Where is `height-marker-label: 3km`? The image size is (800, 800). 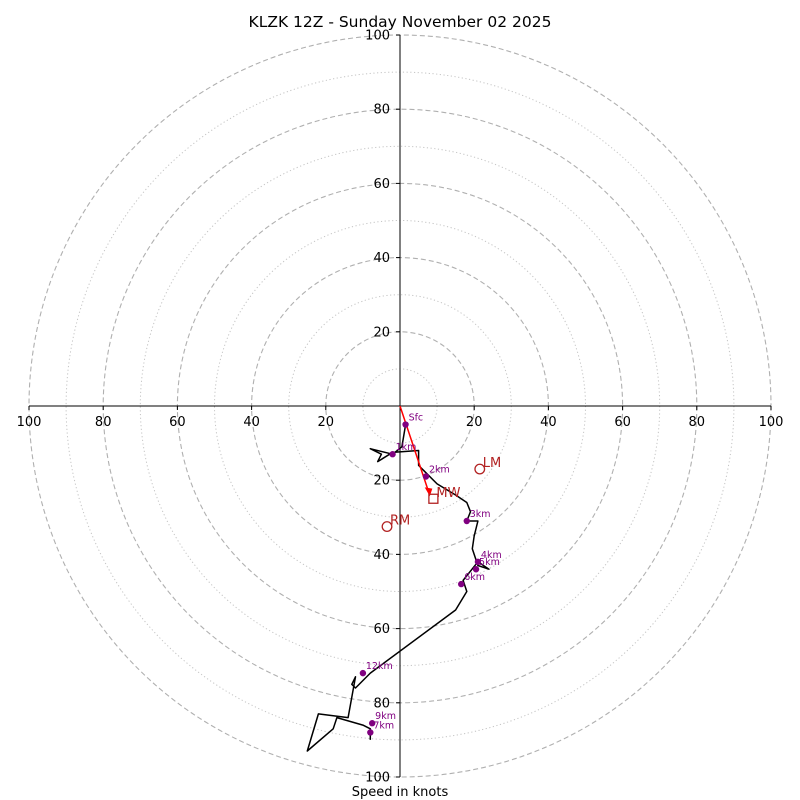
height-marker-label: 3km is located at coordinates (480, 514).